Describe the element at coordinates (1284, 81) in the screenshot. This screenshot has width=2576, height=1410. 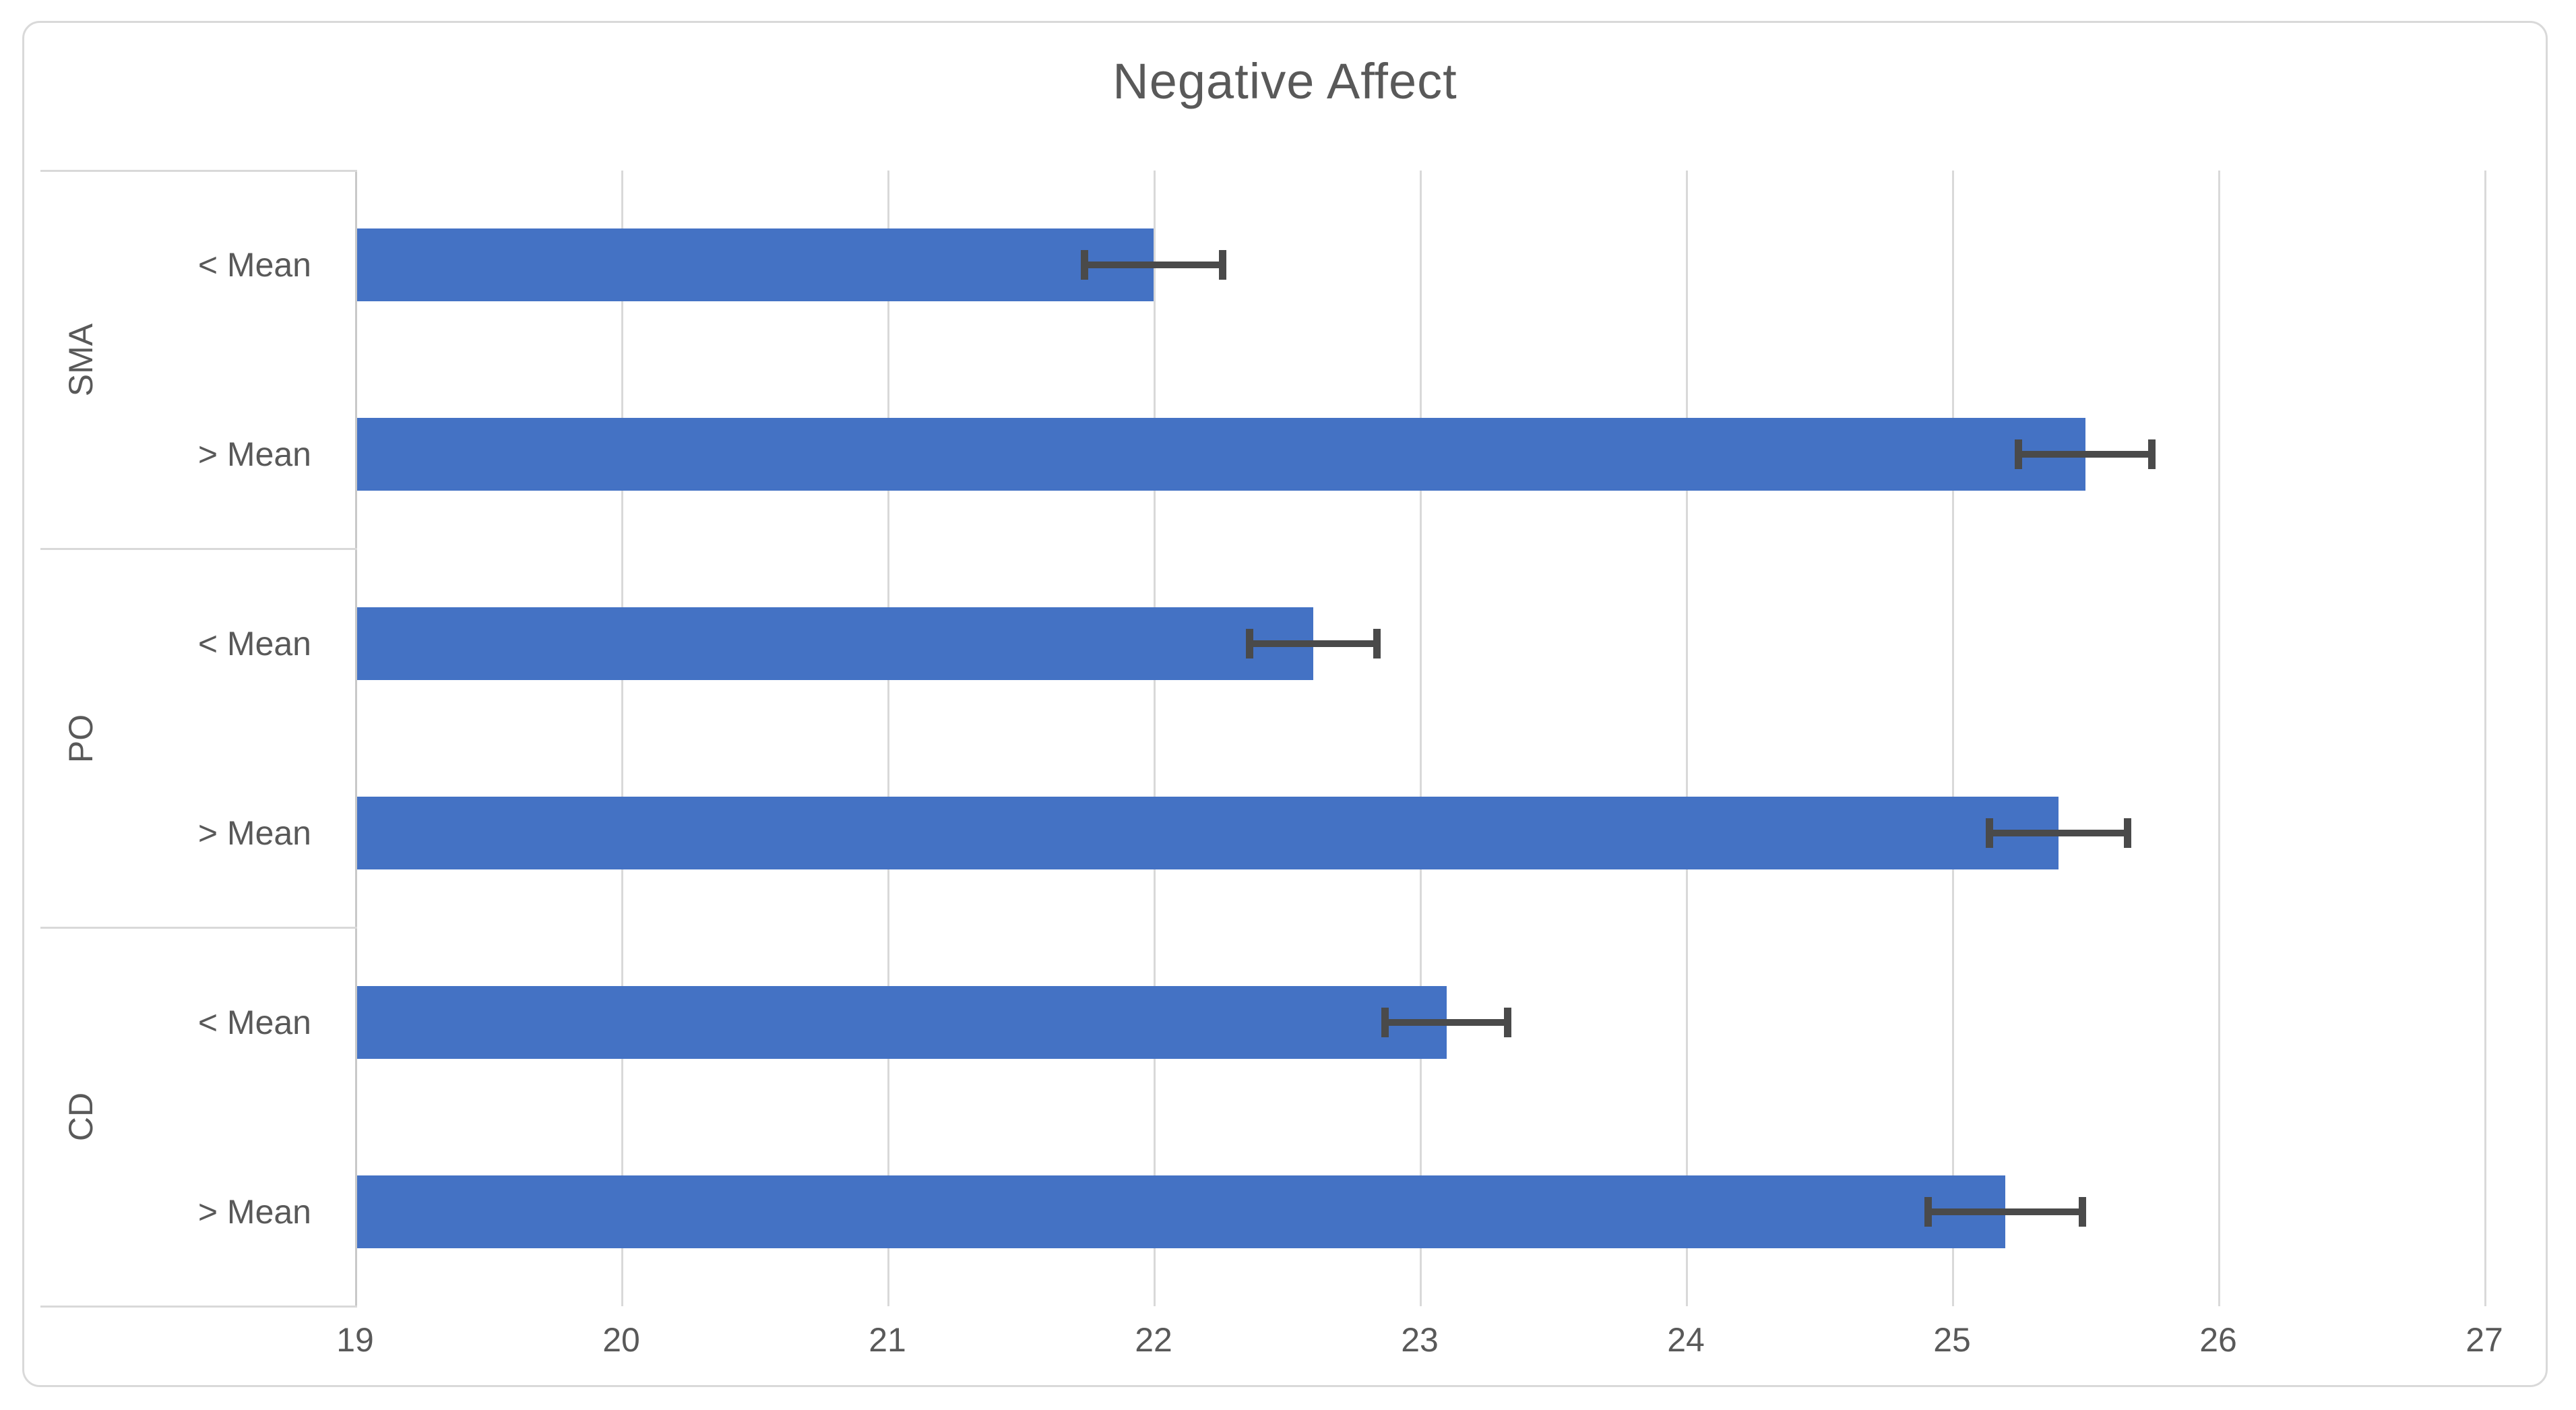
I see `chart-title: Negative Affect` at that location.